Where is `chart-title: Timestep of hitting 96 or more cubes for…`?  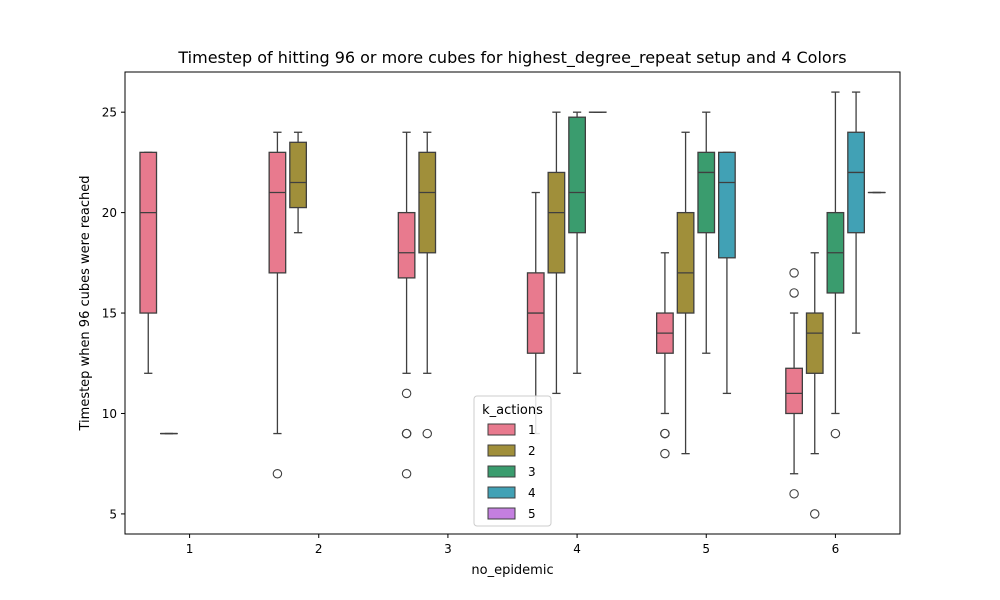 chart-title: Timestep of hitting 96 or more cubes for… is located at coordinates (511, 58).